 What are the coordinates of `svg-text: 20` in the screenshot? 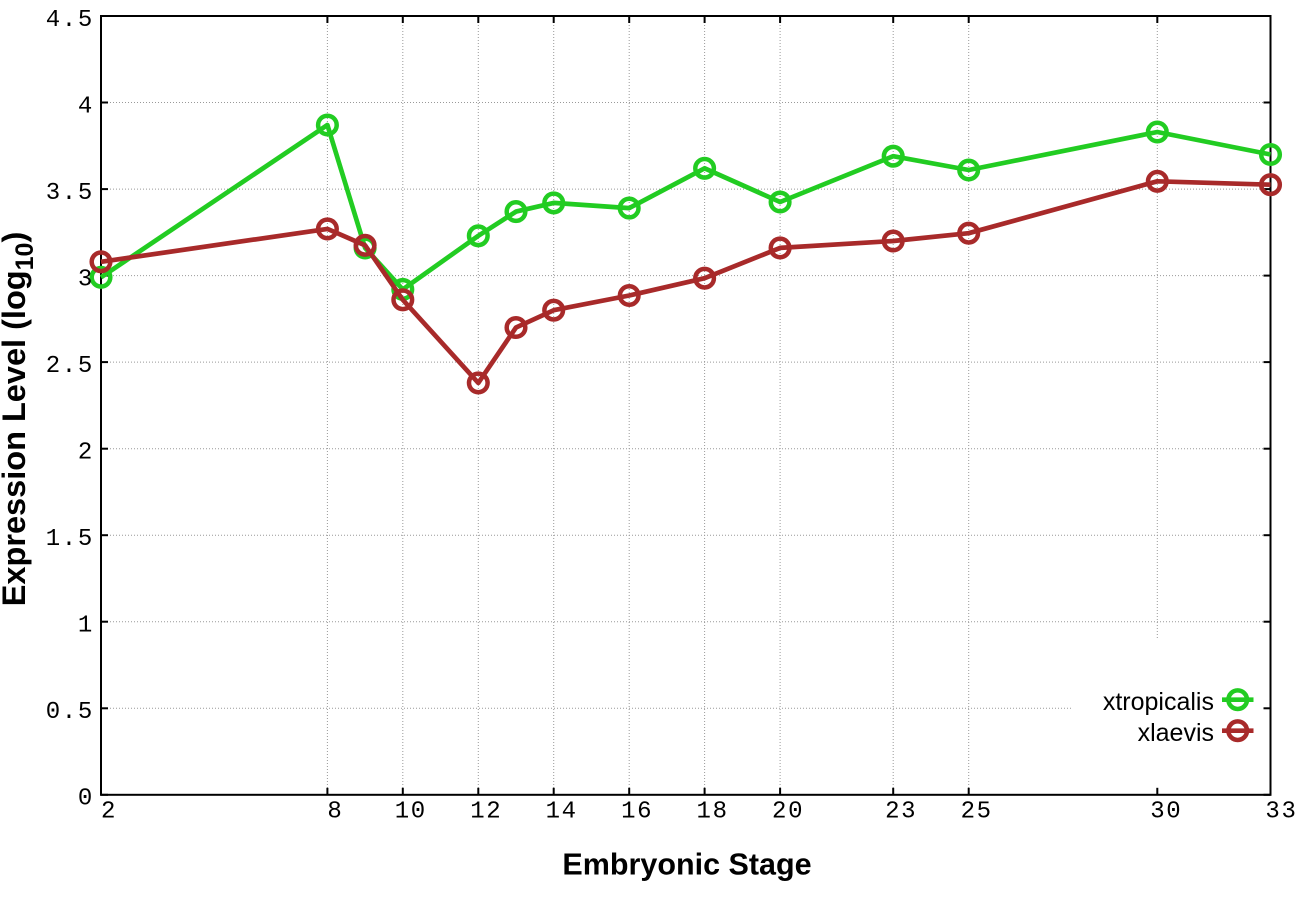 It's located at (788, 812).